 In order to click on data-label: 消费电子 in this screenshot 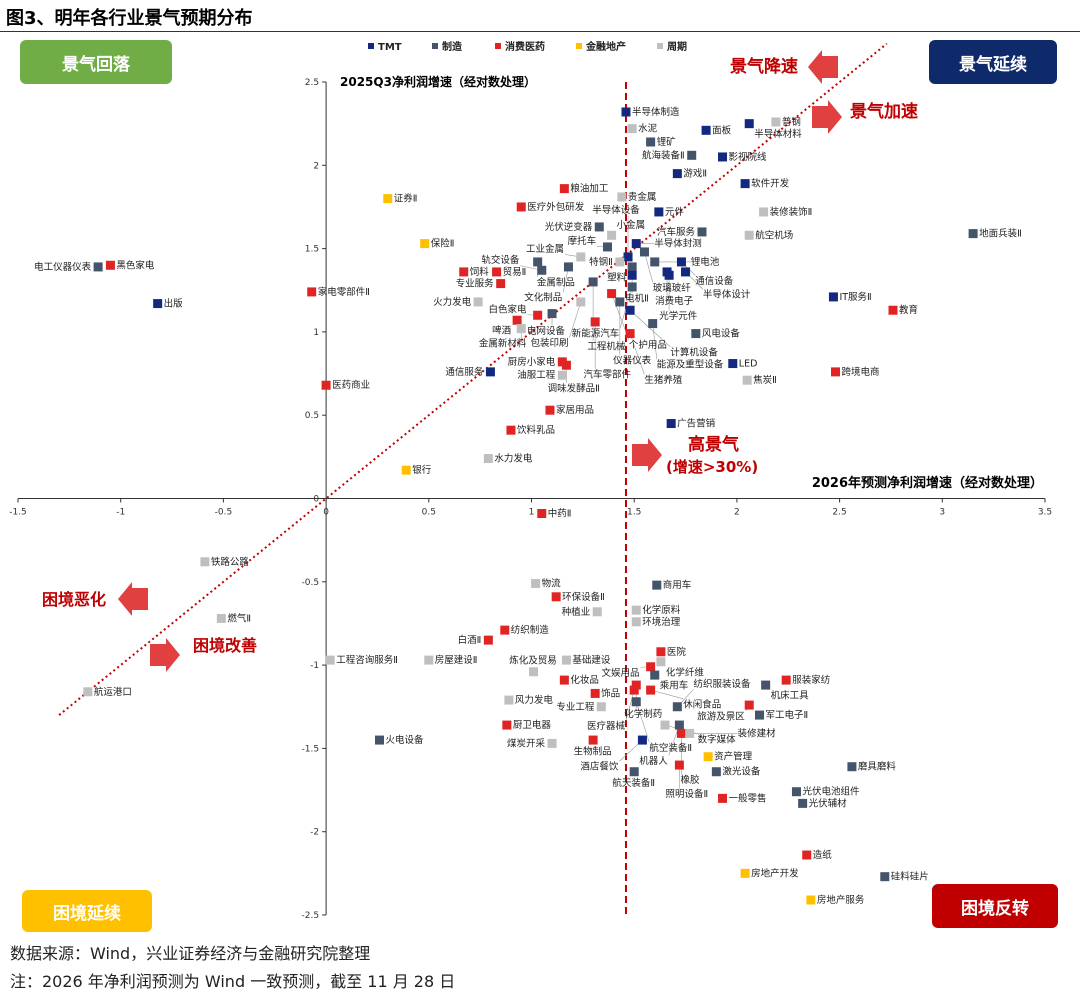, I will do `click(674, 301)`.